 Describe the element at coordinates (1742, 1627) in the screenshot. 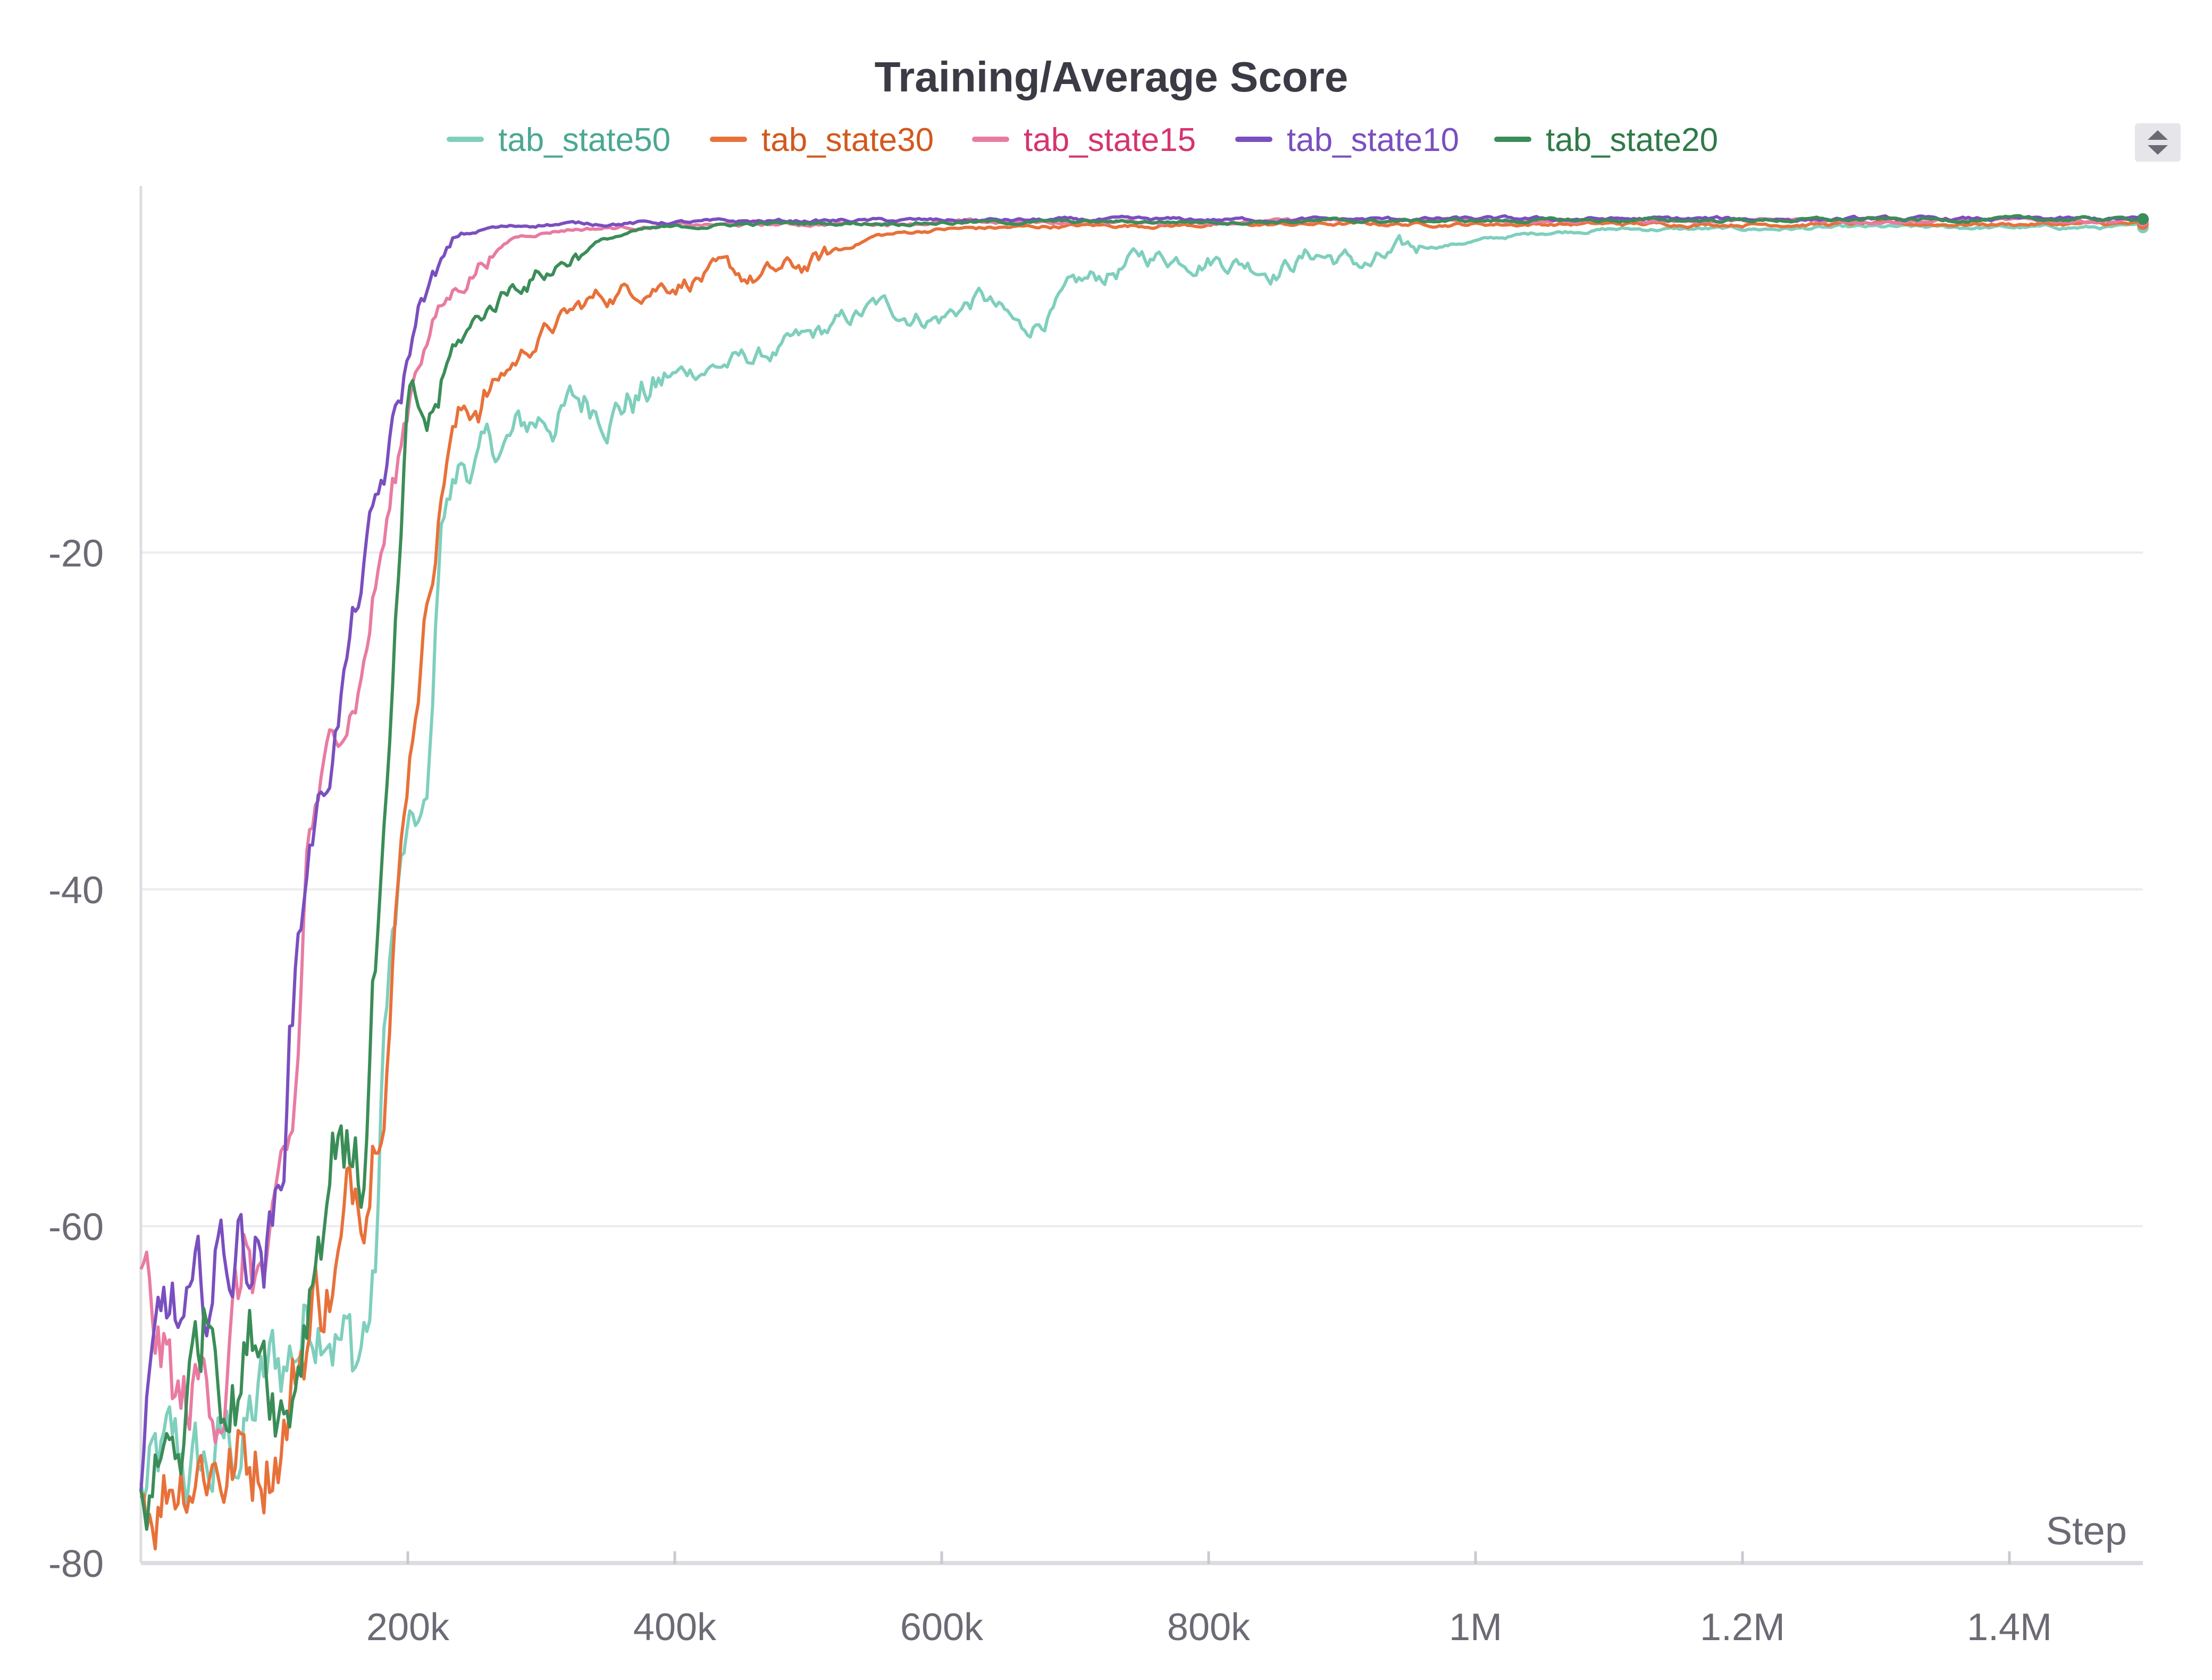

I see `x-tick-label: 1.2M` at that location.